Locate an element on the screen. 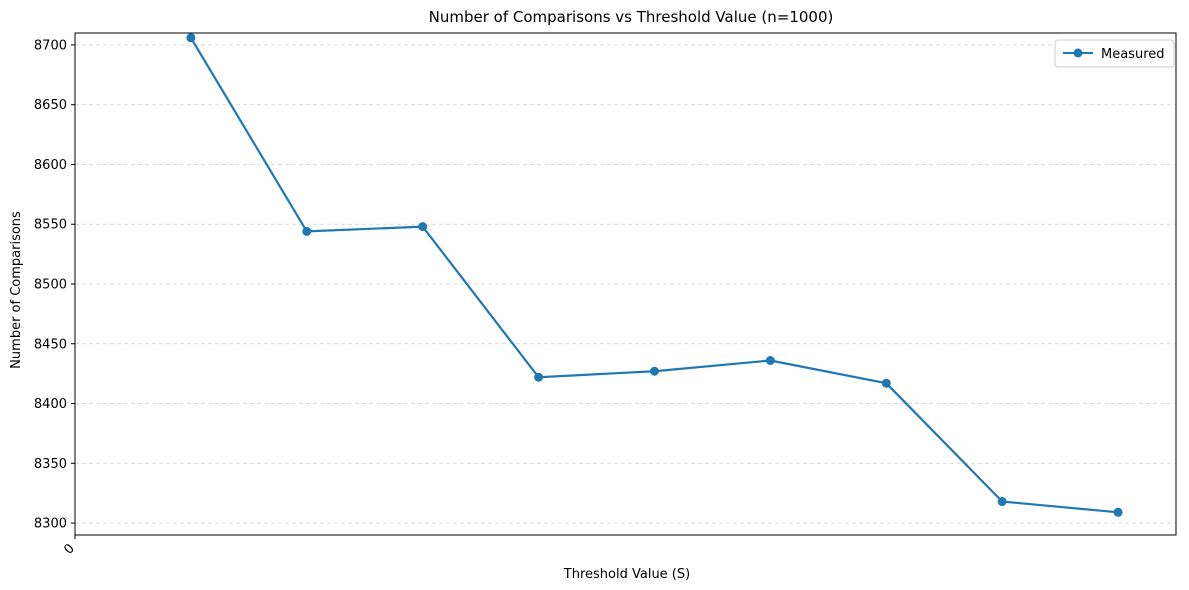  y-tick-label: 8300 is located at coordinates (50, 524).